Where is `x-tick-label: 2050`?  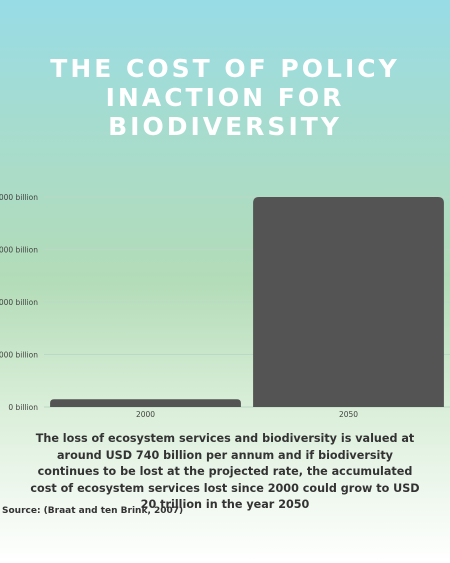 x-tick-label: 2050 is located at coordinates (348, 414).